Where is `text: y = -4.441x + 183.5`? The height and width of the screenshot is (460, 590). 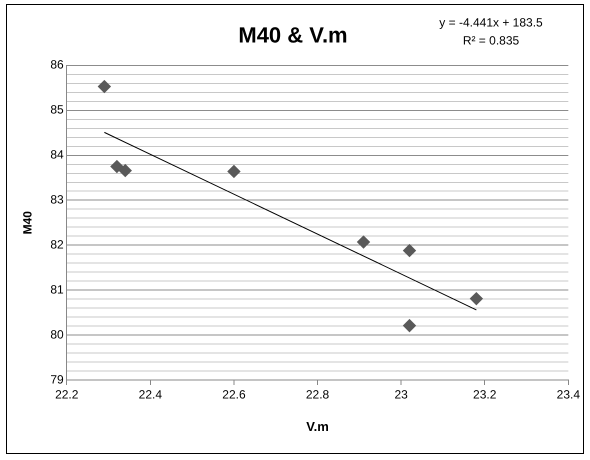 text: y = -4.441x + 183.5 is located at coordinates (491, 22).